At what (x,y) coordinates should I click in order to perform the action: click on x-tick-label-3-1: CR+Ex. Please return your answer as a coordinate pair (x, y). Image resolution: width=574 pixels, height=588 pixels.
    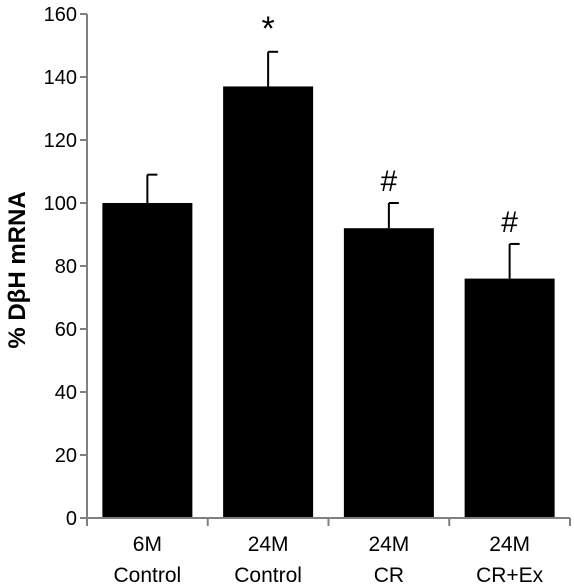
    Looking at the image, I should click on (510, 575).